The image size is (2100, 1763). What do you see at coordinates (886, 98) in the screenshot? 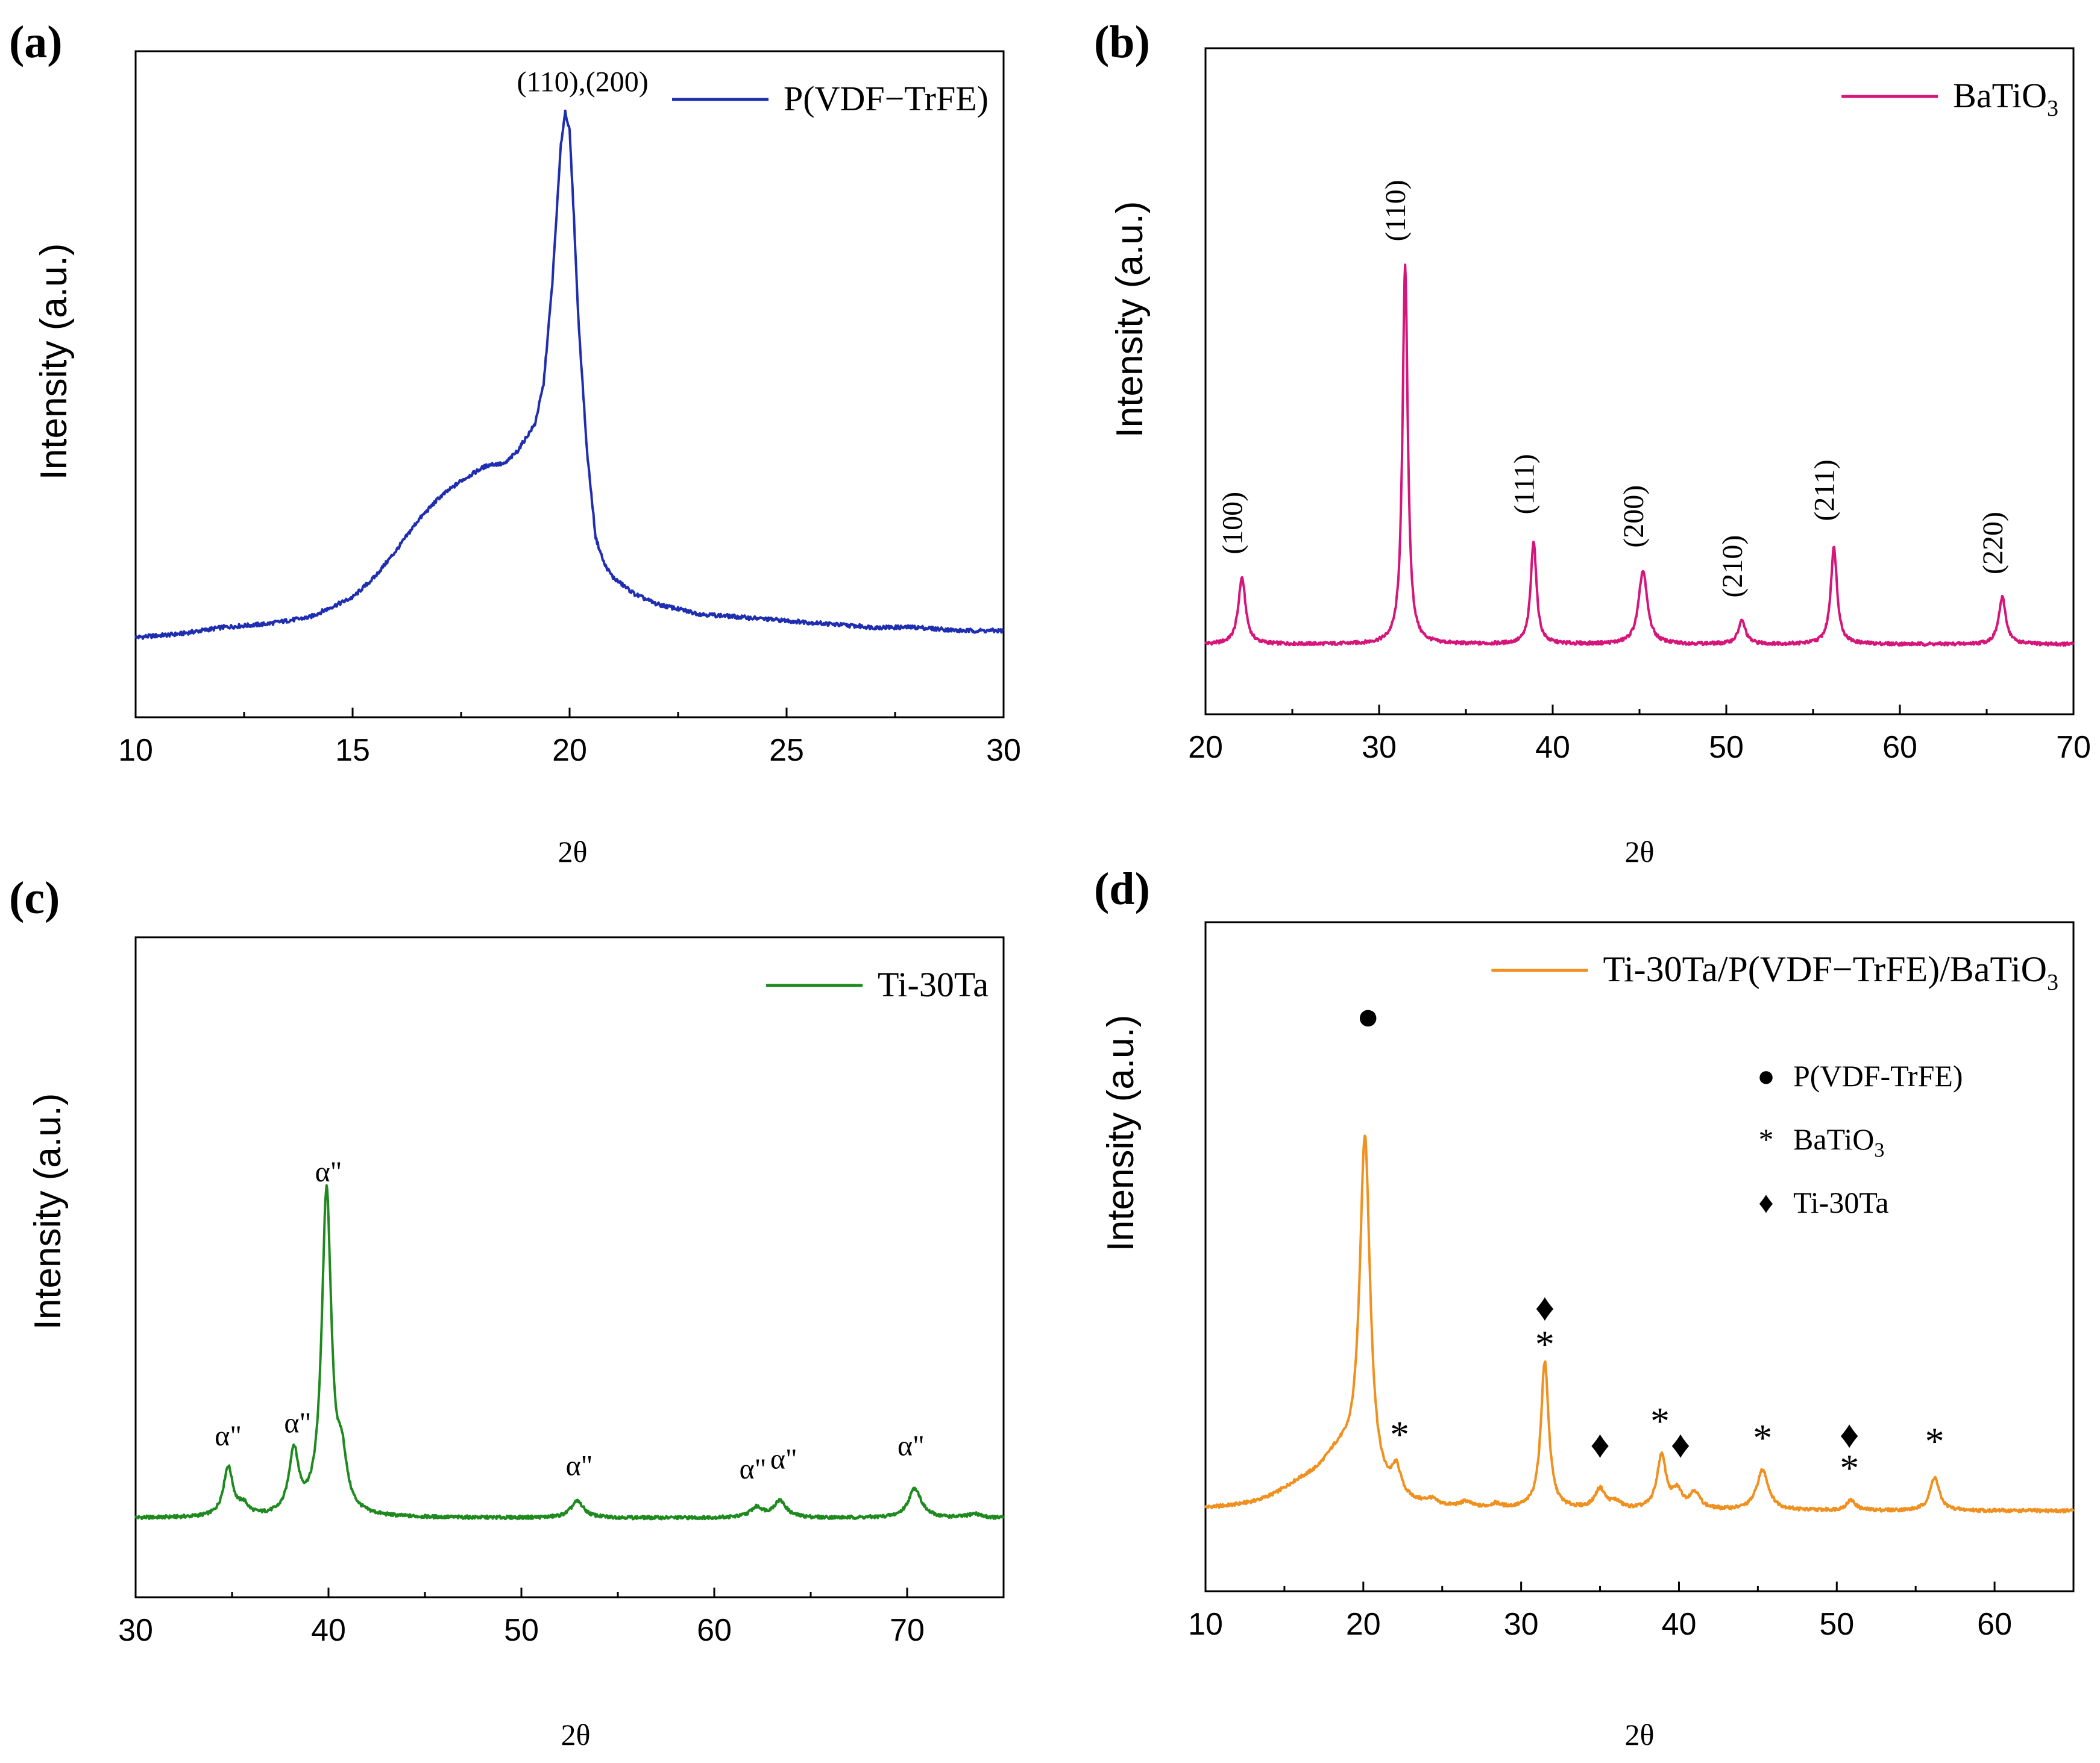
I see `legend-label: P(VDF−TrFE)` at bounding box center [886, 98].